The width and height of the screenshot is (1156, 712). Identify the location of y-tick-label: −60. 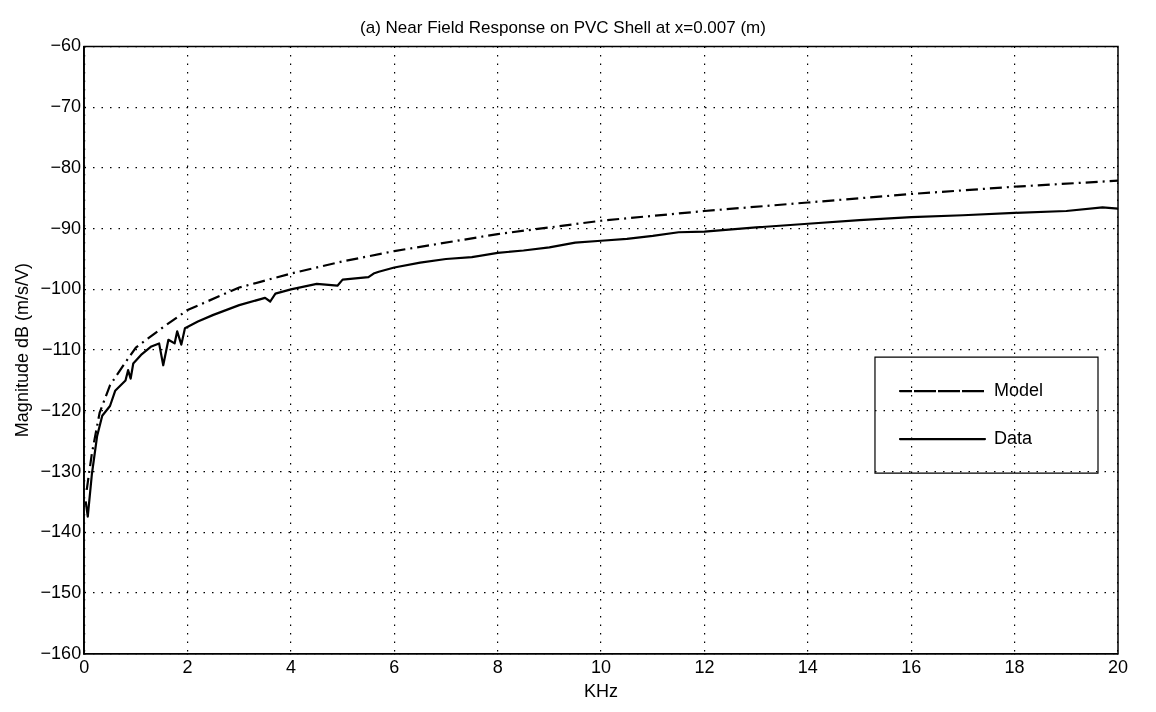
(66, 45).